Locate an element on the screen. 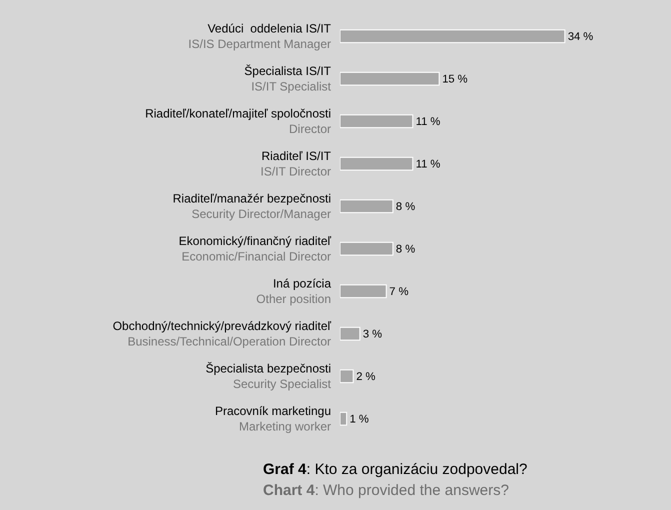 This screenshot has width=671, height=510. y-tick-label: Riaditeľ/konateľ/majiteľ spoločnosti Director is located at coordinates (238, 121).